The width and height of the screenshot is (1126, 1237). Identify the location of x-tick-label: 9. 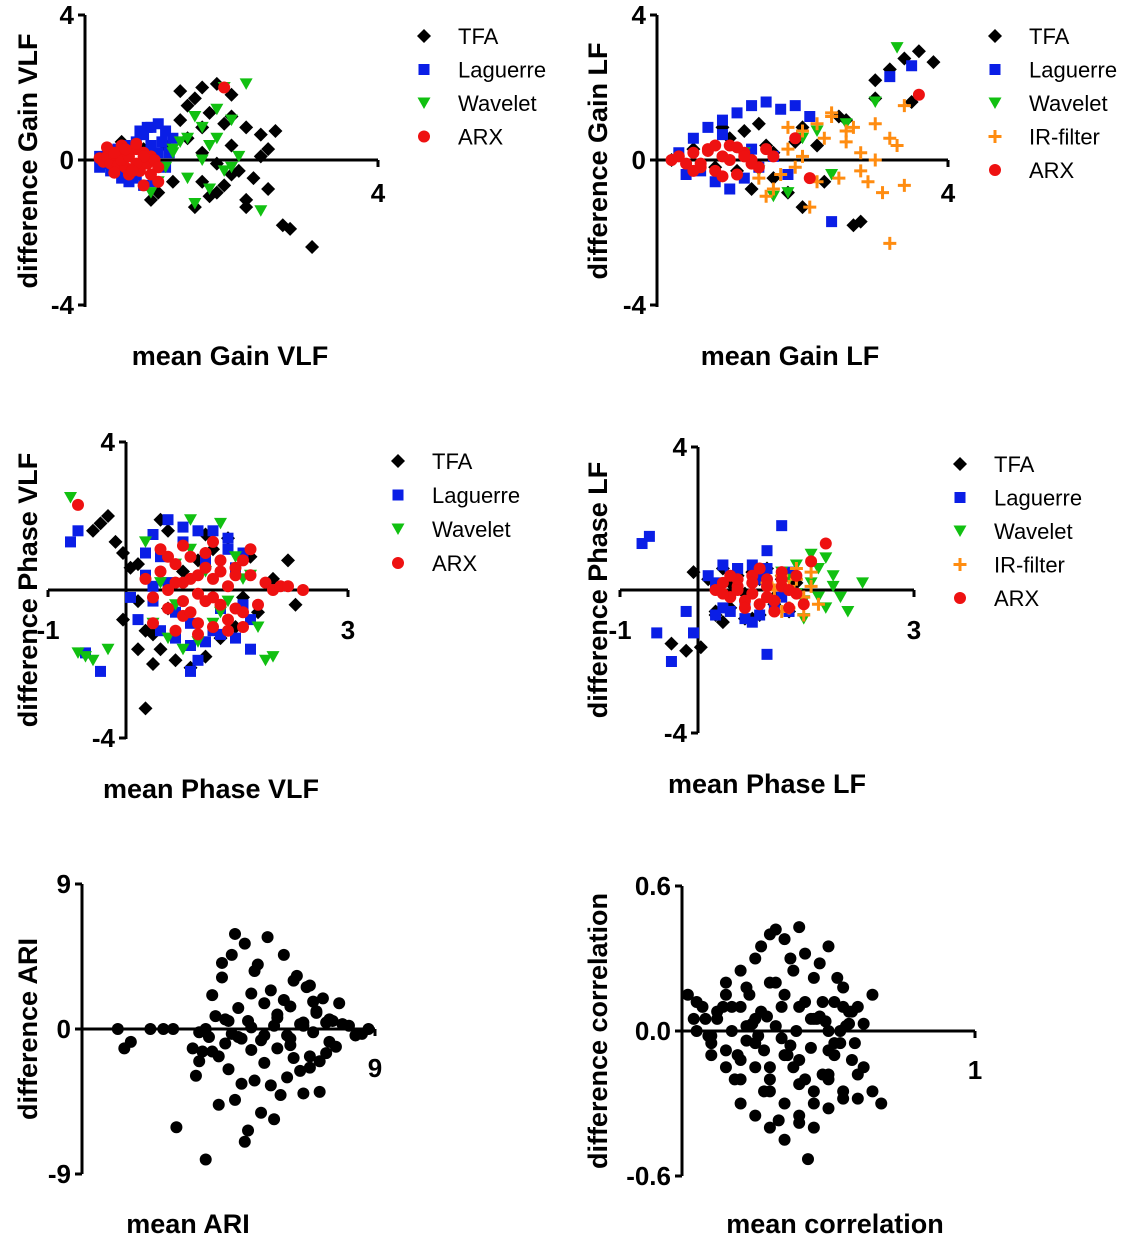
(375, 1068).